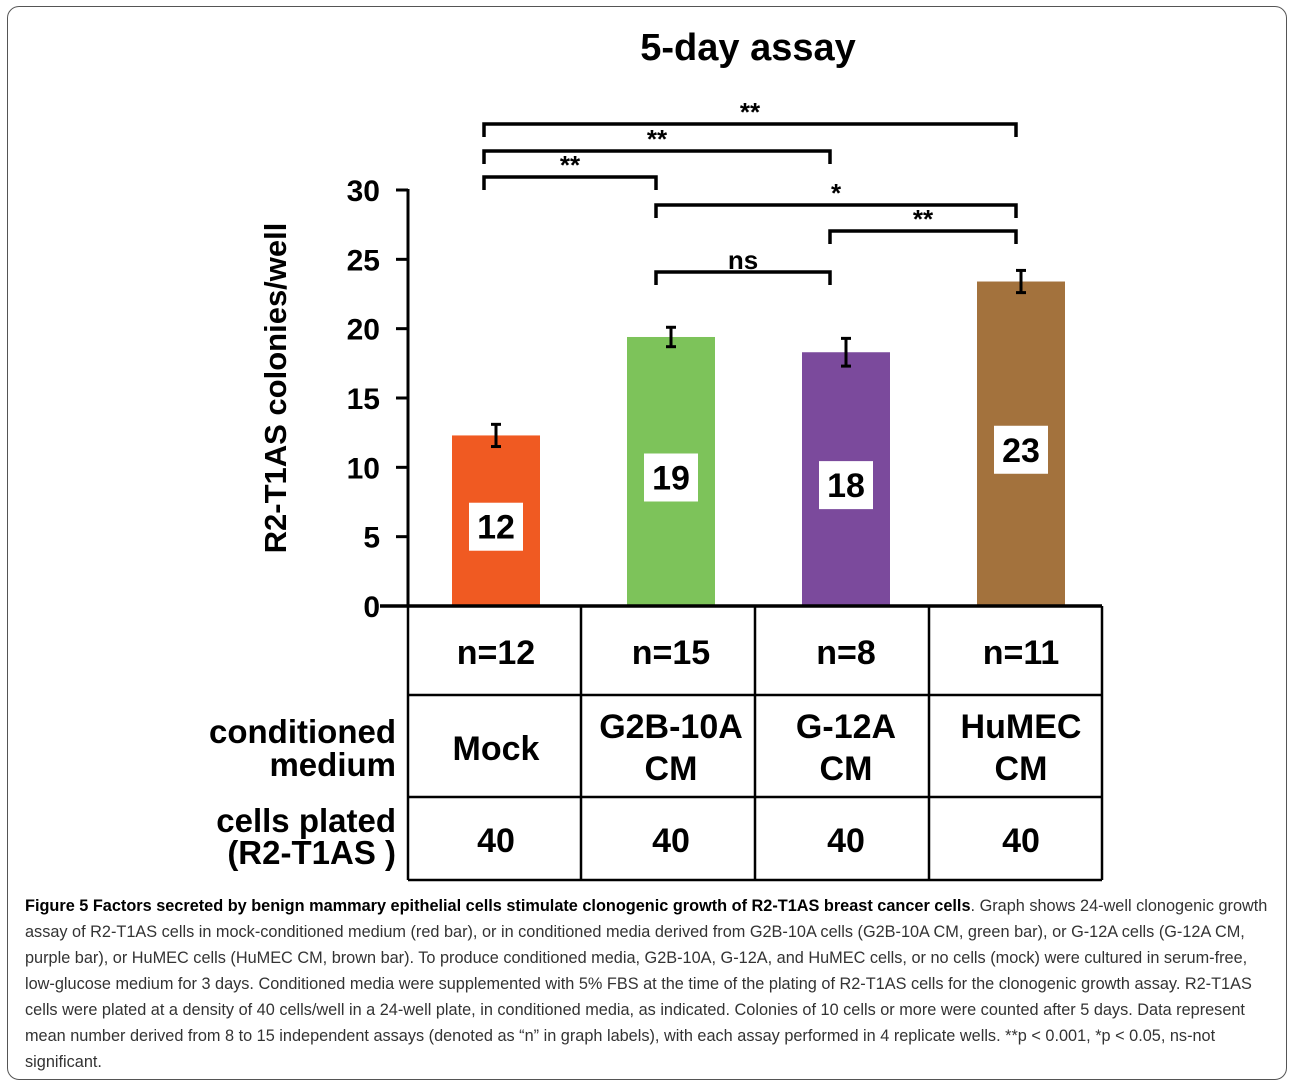  What do you see at coordinates (371, 538) in the screenshot?
I see `y-tick-label-5: 5` at bounding box center [371, 538].